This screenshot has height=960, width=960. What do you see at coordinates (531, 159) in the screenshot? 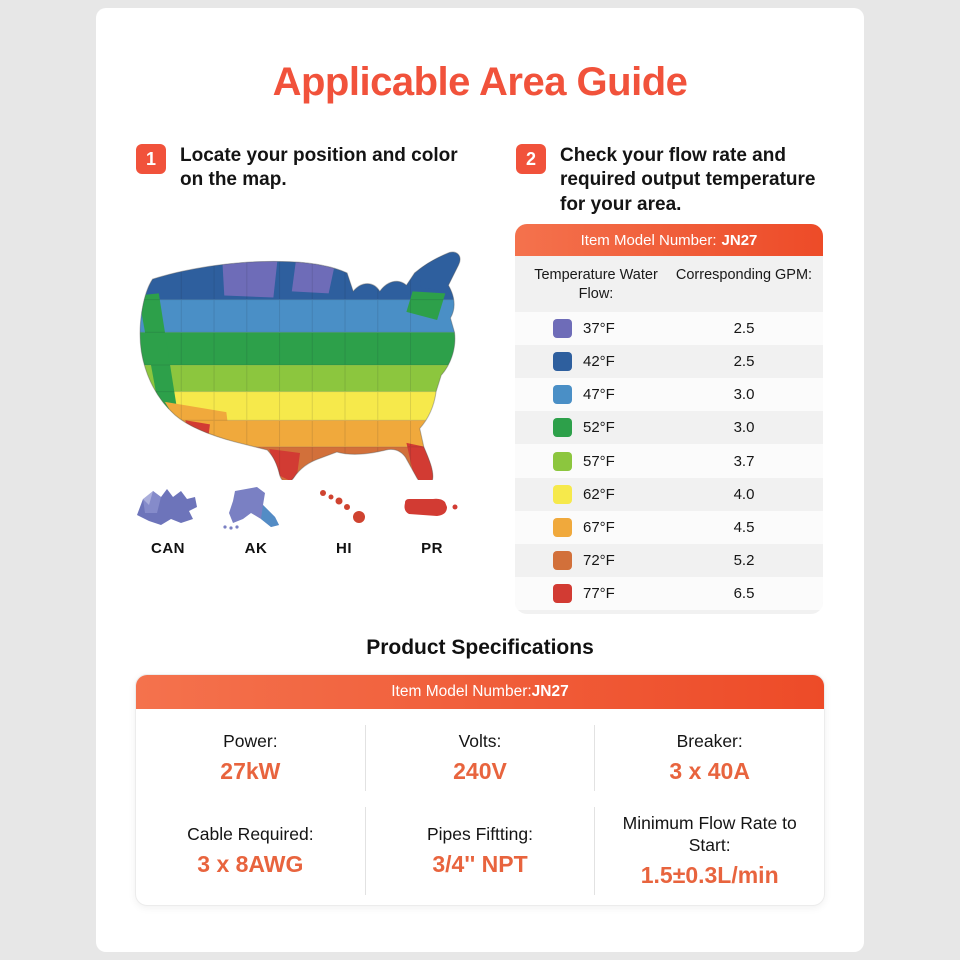
I see `step-2-badge: 2` at bounding box center [531, 159].